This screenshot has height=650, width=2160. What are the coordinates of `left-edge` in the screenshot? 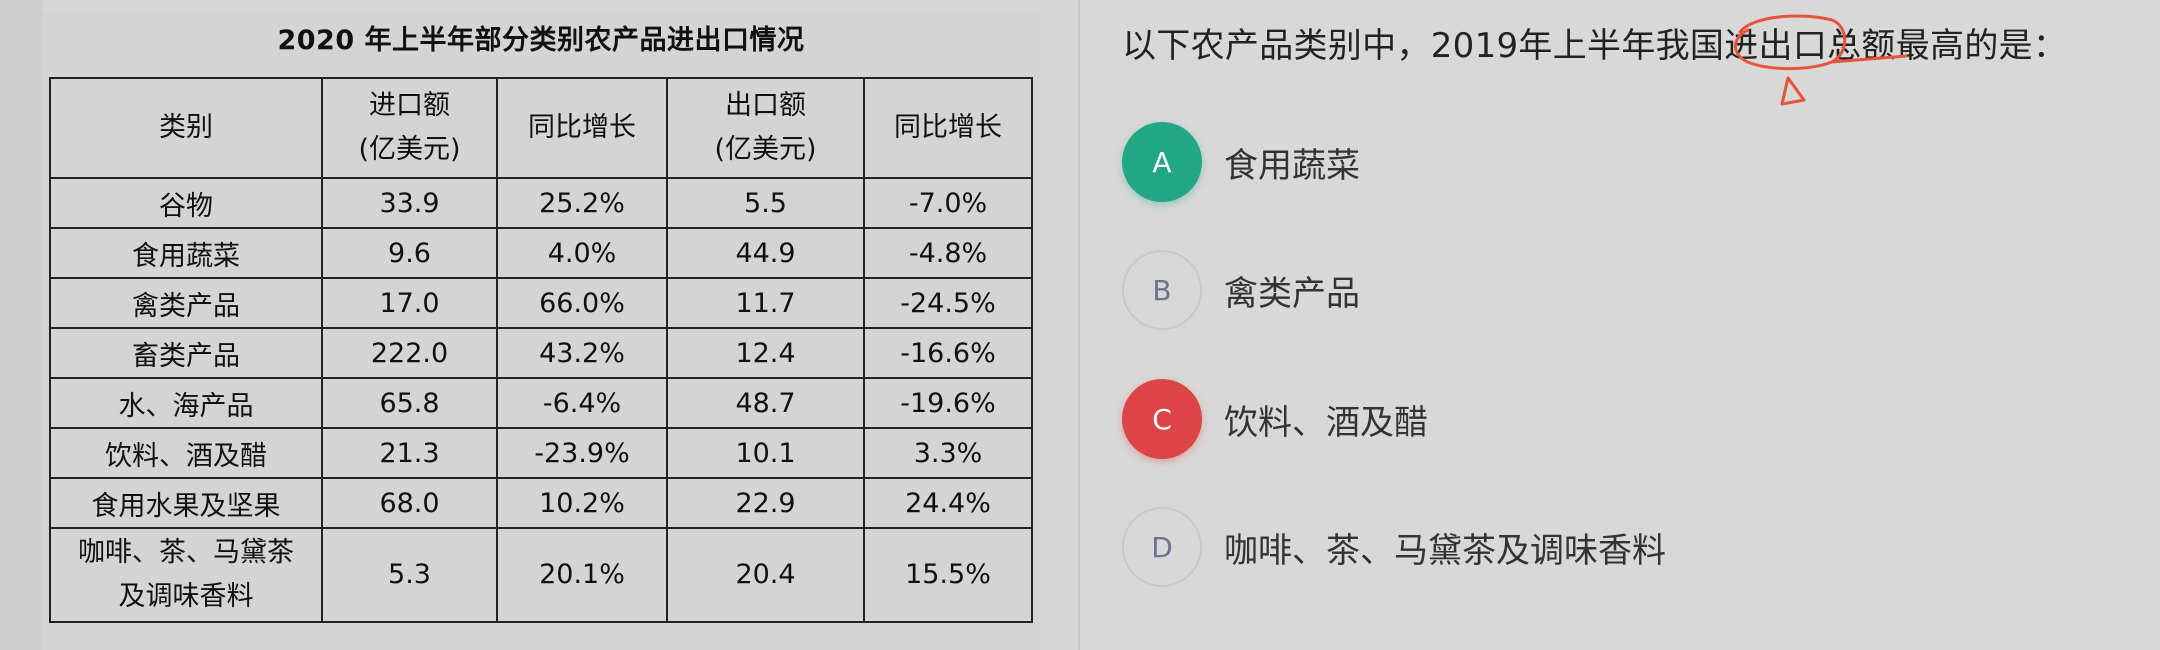 It's located at (21, 325).